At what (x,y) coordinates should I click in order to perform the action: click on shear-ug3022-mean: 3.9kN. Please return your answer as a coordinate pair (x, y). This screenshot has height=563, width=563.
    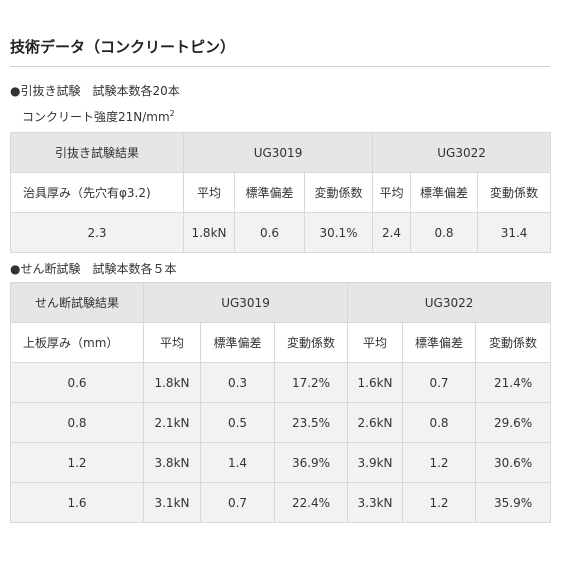
    Looking at the image, I should click on (375, 462).